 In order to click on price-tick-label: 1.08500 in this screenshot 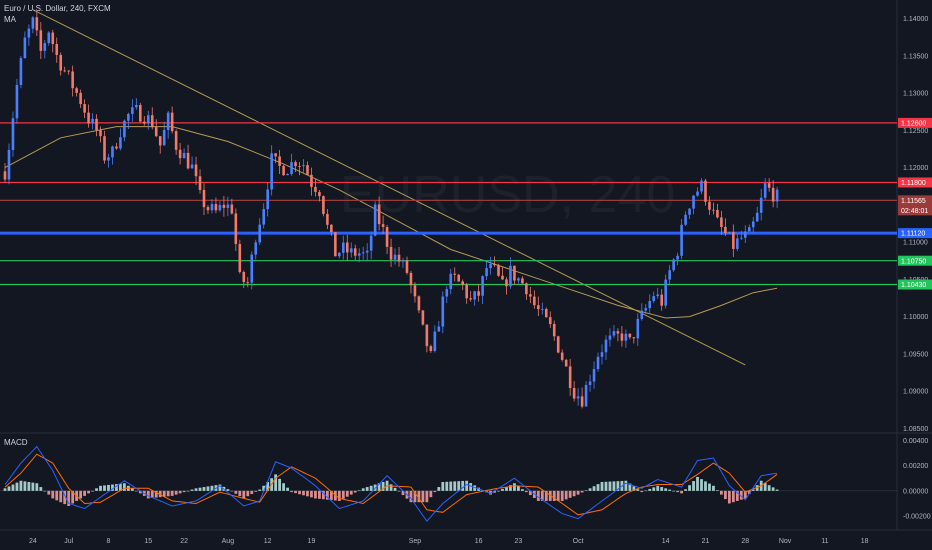, I will do `click(915, 429)`.